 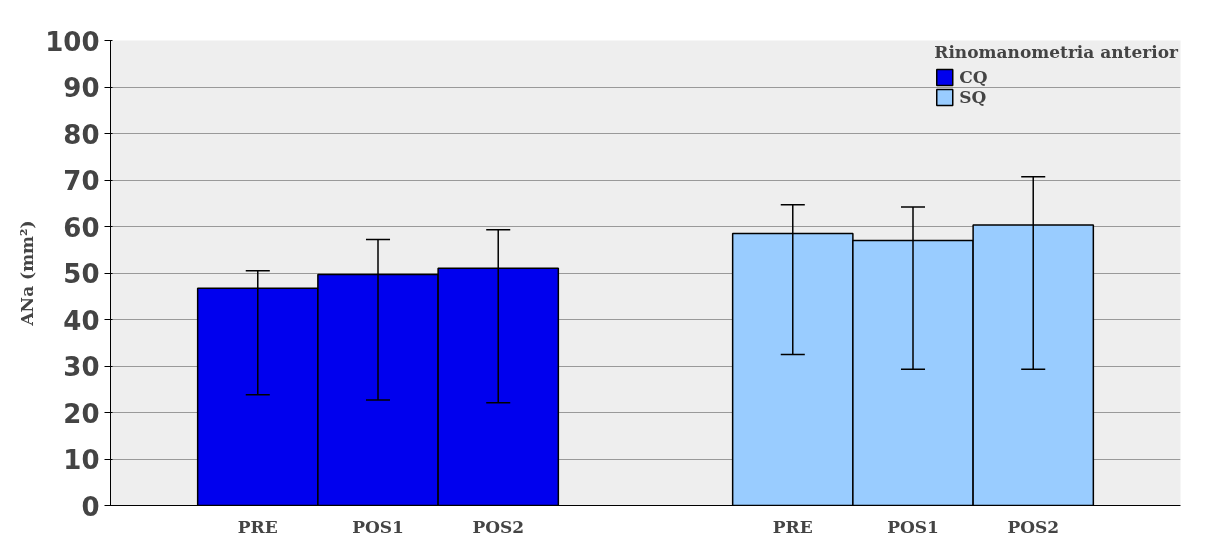 I want to click on legend-title: Rinomanometria anterior, so click(x=1056, y=52).